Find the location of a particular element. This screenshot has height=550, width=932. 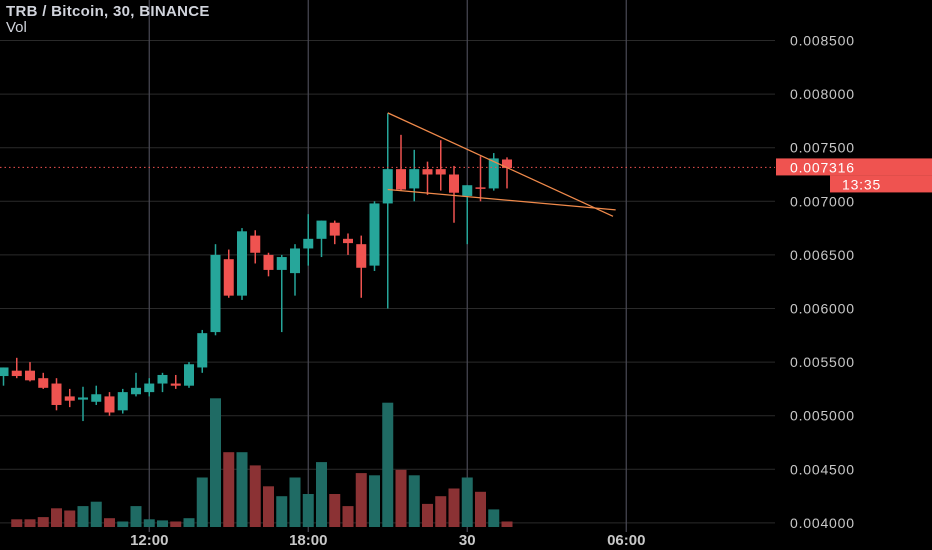

x-tick-label: 12:00 is located at coordinates (149, 540).